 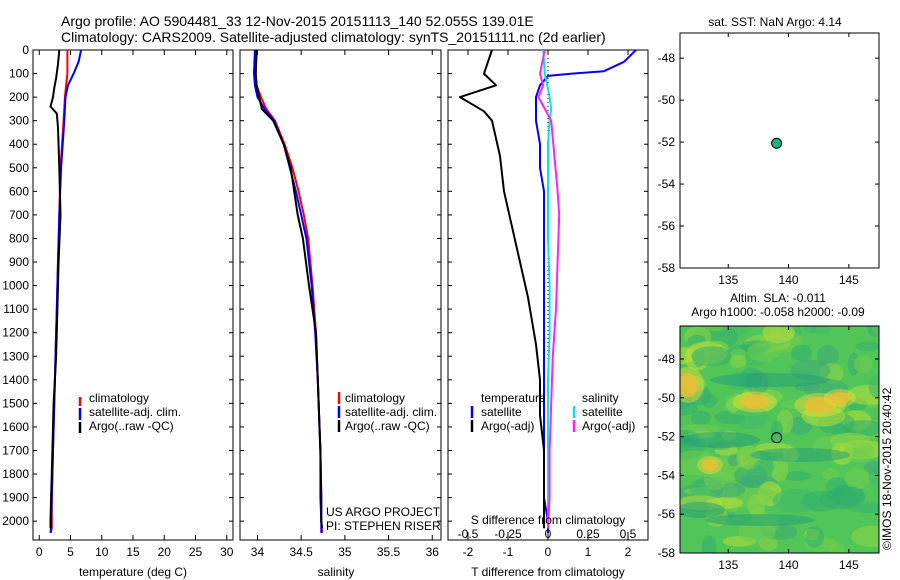 What do you see at coordinates (468, 552) in the screenshot?
I see `x-tick-label: -2` at bounding box center [468, 552].